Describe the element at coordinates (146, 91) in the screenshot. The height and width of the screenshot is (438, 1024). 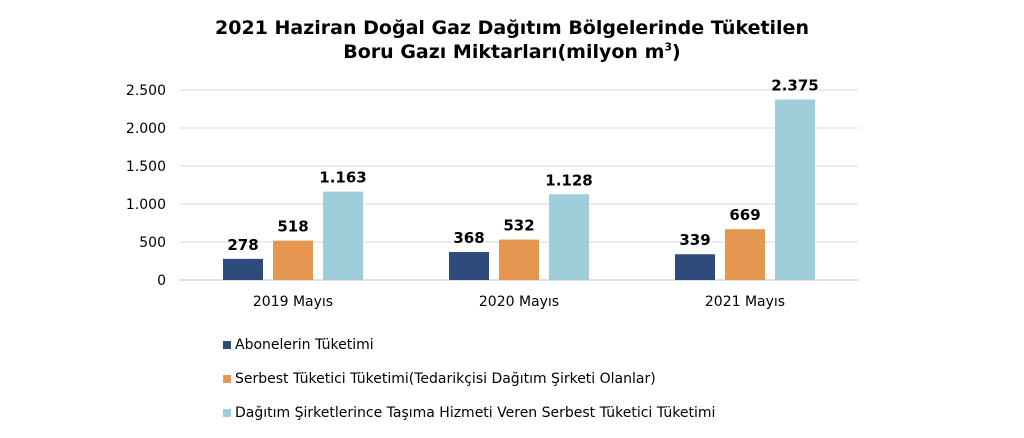
I see `y-tick-label: 2.500` at that location.